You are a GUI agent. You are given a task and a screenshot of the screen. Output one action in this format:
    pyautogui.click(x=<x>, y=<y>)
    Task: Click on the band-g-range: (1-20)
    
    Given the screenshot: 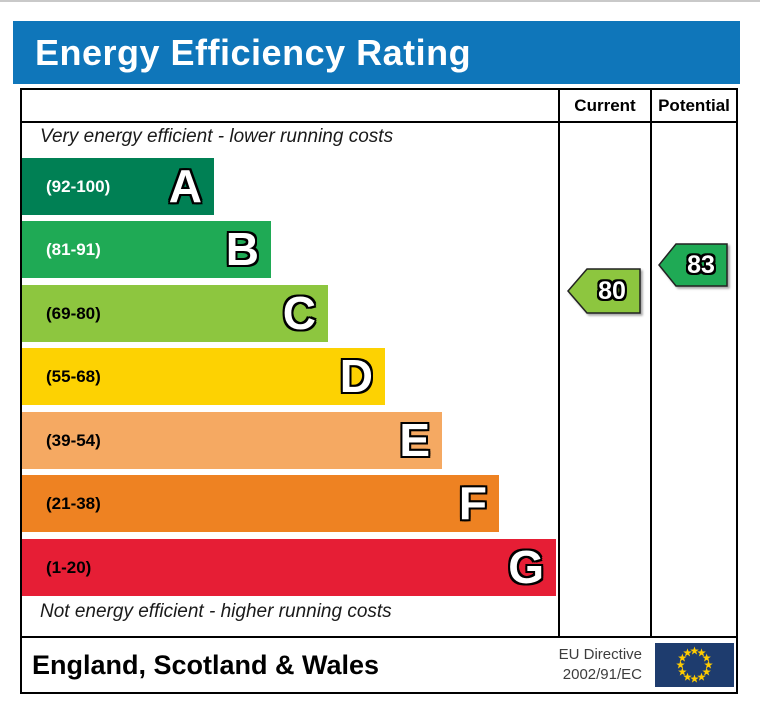 What is the action you would take?
    pyautogui.click(x=69, y=567)
    